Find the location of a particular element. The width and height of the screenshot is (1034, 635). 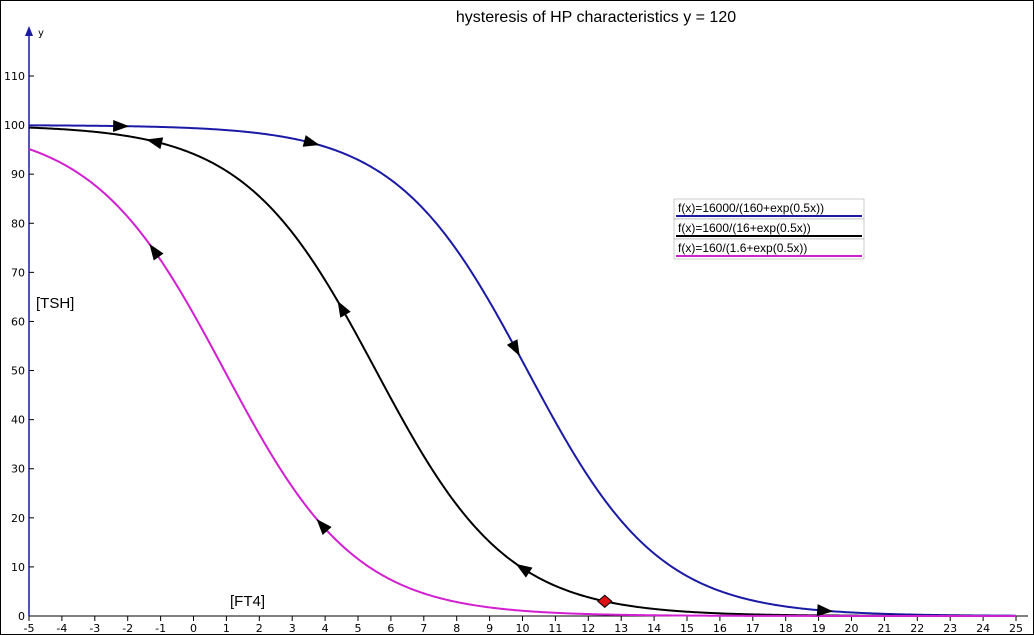

y-tick-label: 110 is located at coordinates (14, 76).